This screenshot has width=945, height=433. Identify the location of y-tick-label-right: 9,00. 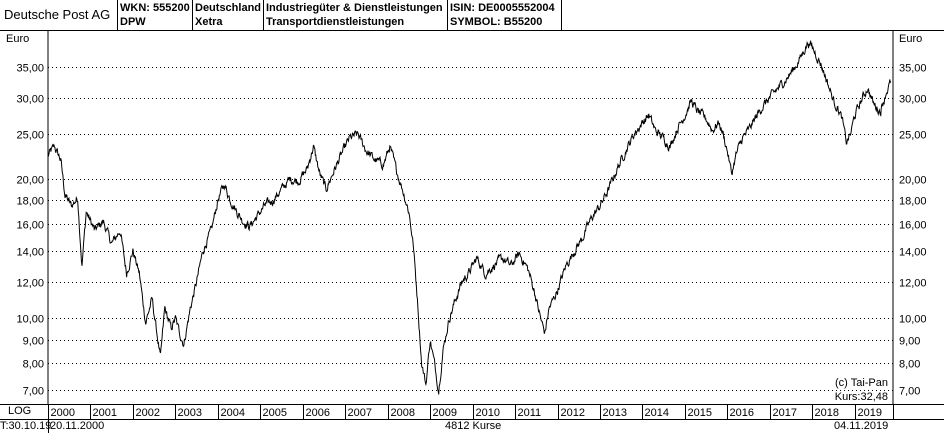
(909, 342).